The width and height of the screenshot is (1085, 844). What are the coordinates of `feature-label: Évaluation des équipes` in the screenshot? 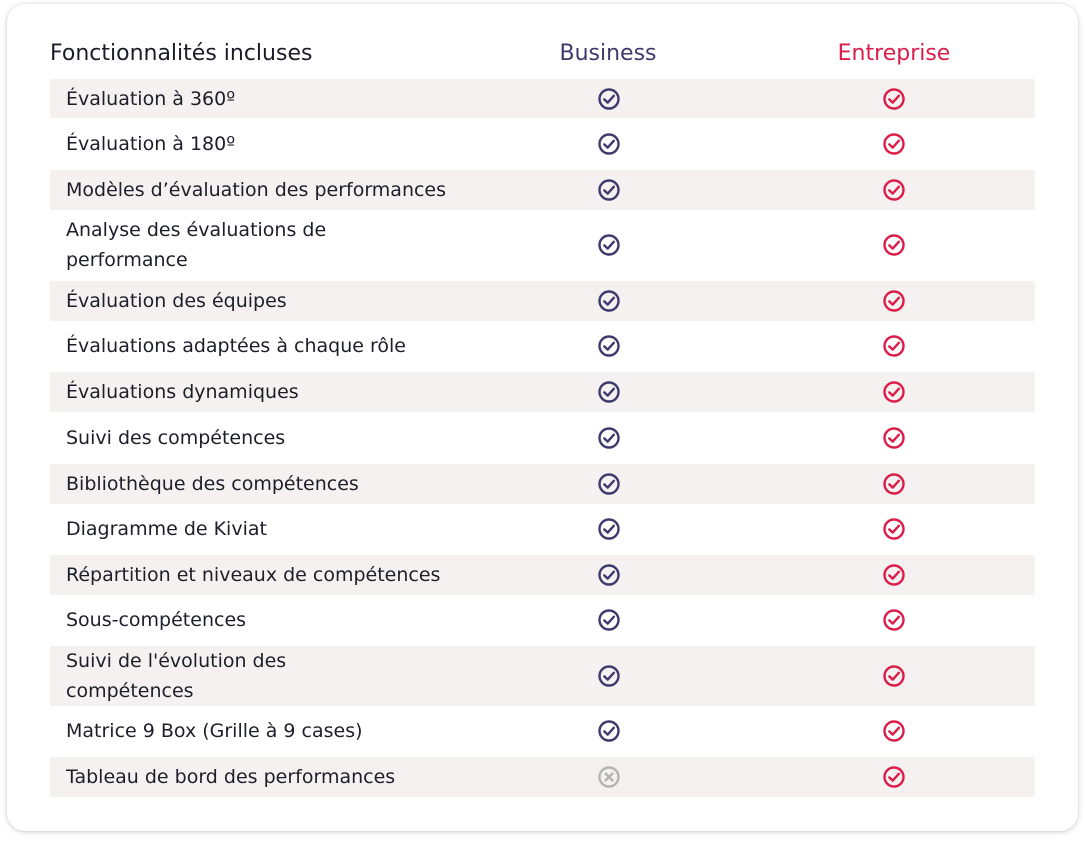 It's located at (176, 301).